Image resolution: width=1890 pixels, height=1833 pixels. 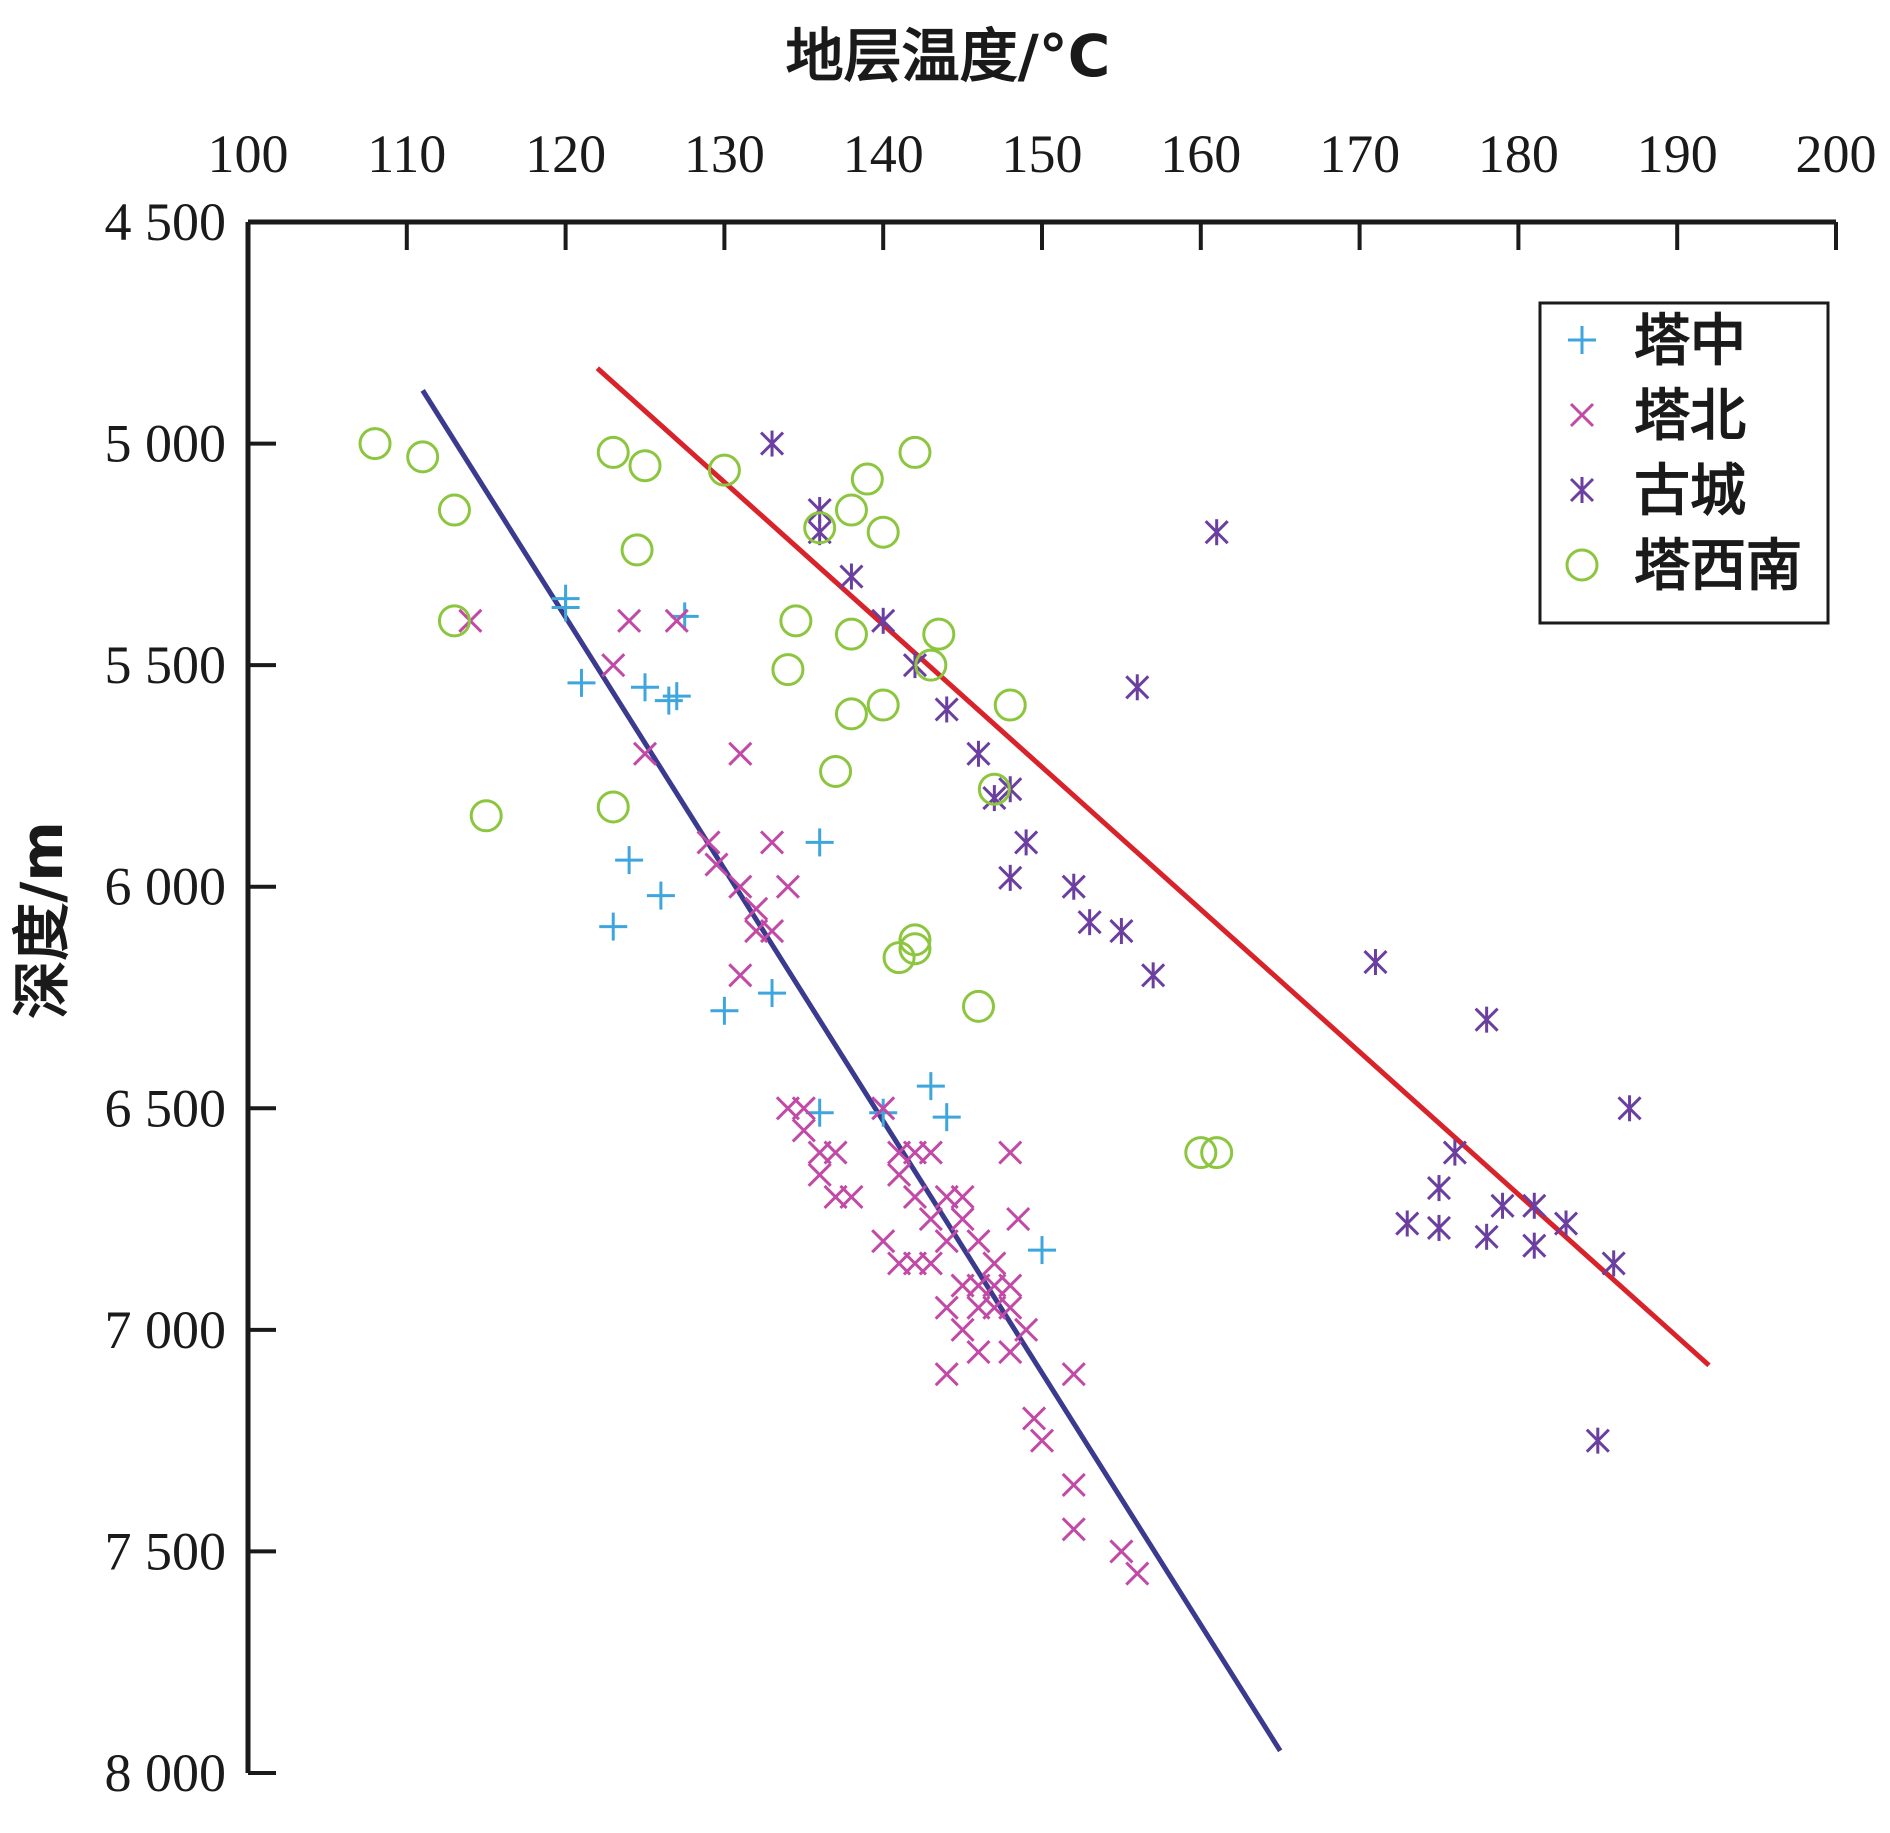 What do you see at coordinates (883, 154) in the screenshot?
I see `x-tick-label: 140` at bounding box center [883, 154].